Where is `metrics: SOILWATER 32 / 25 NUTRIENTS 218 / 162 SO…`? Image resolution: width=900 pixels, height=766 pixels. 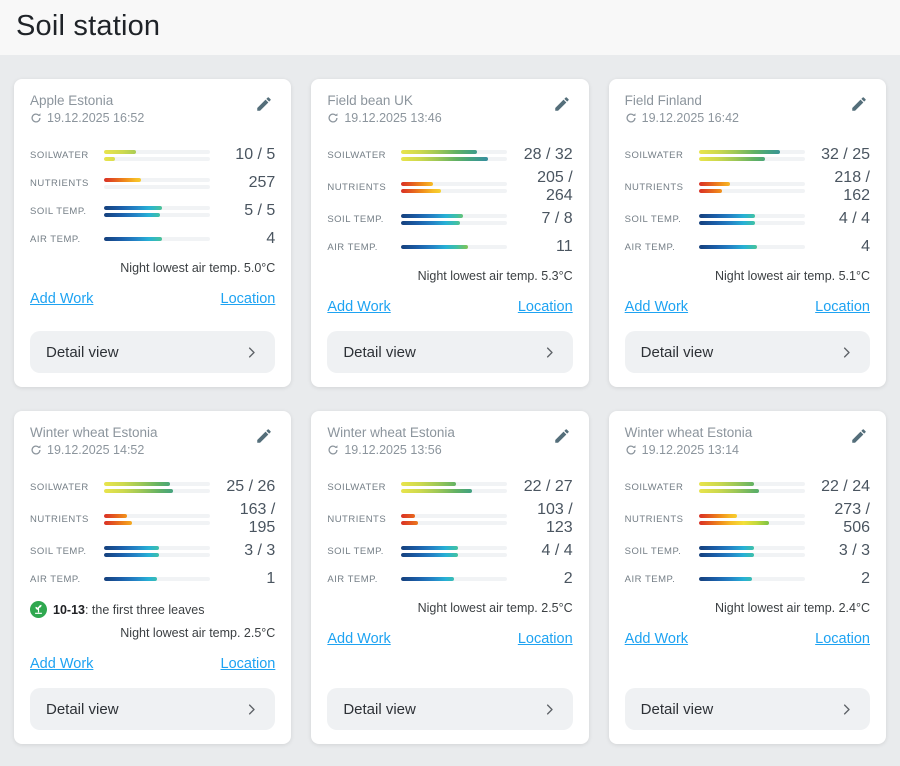
metrics: SOILWATER 32 / 25 NUTRIENTS 218 / 162 SO… is located at coordinates (747, 201).